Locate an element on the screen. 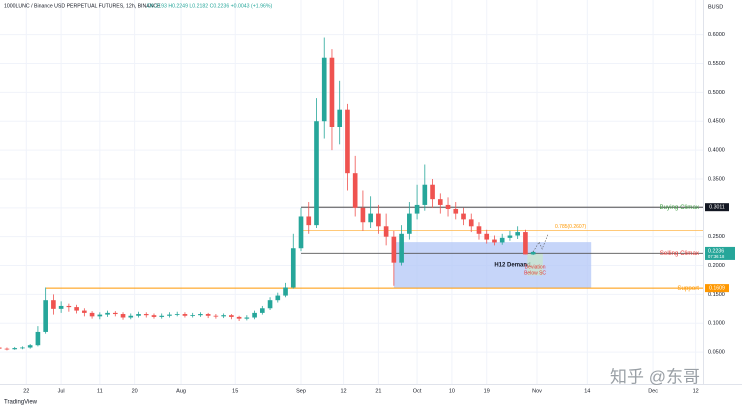 This screenshot has width=742, height=407. x-tick-label: 20 is located at coordinates (135, 391).